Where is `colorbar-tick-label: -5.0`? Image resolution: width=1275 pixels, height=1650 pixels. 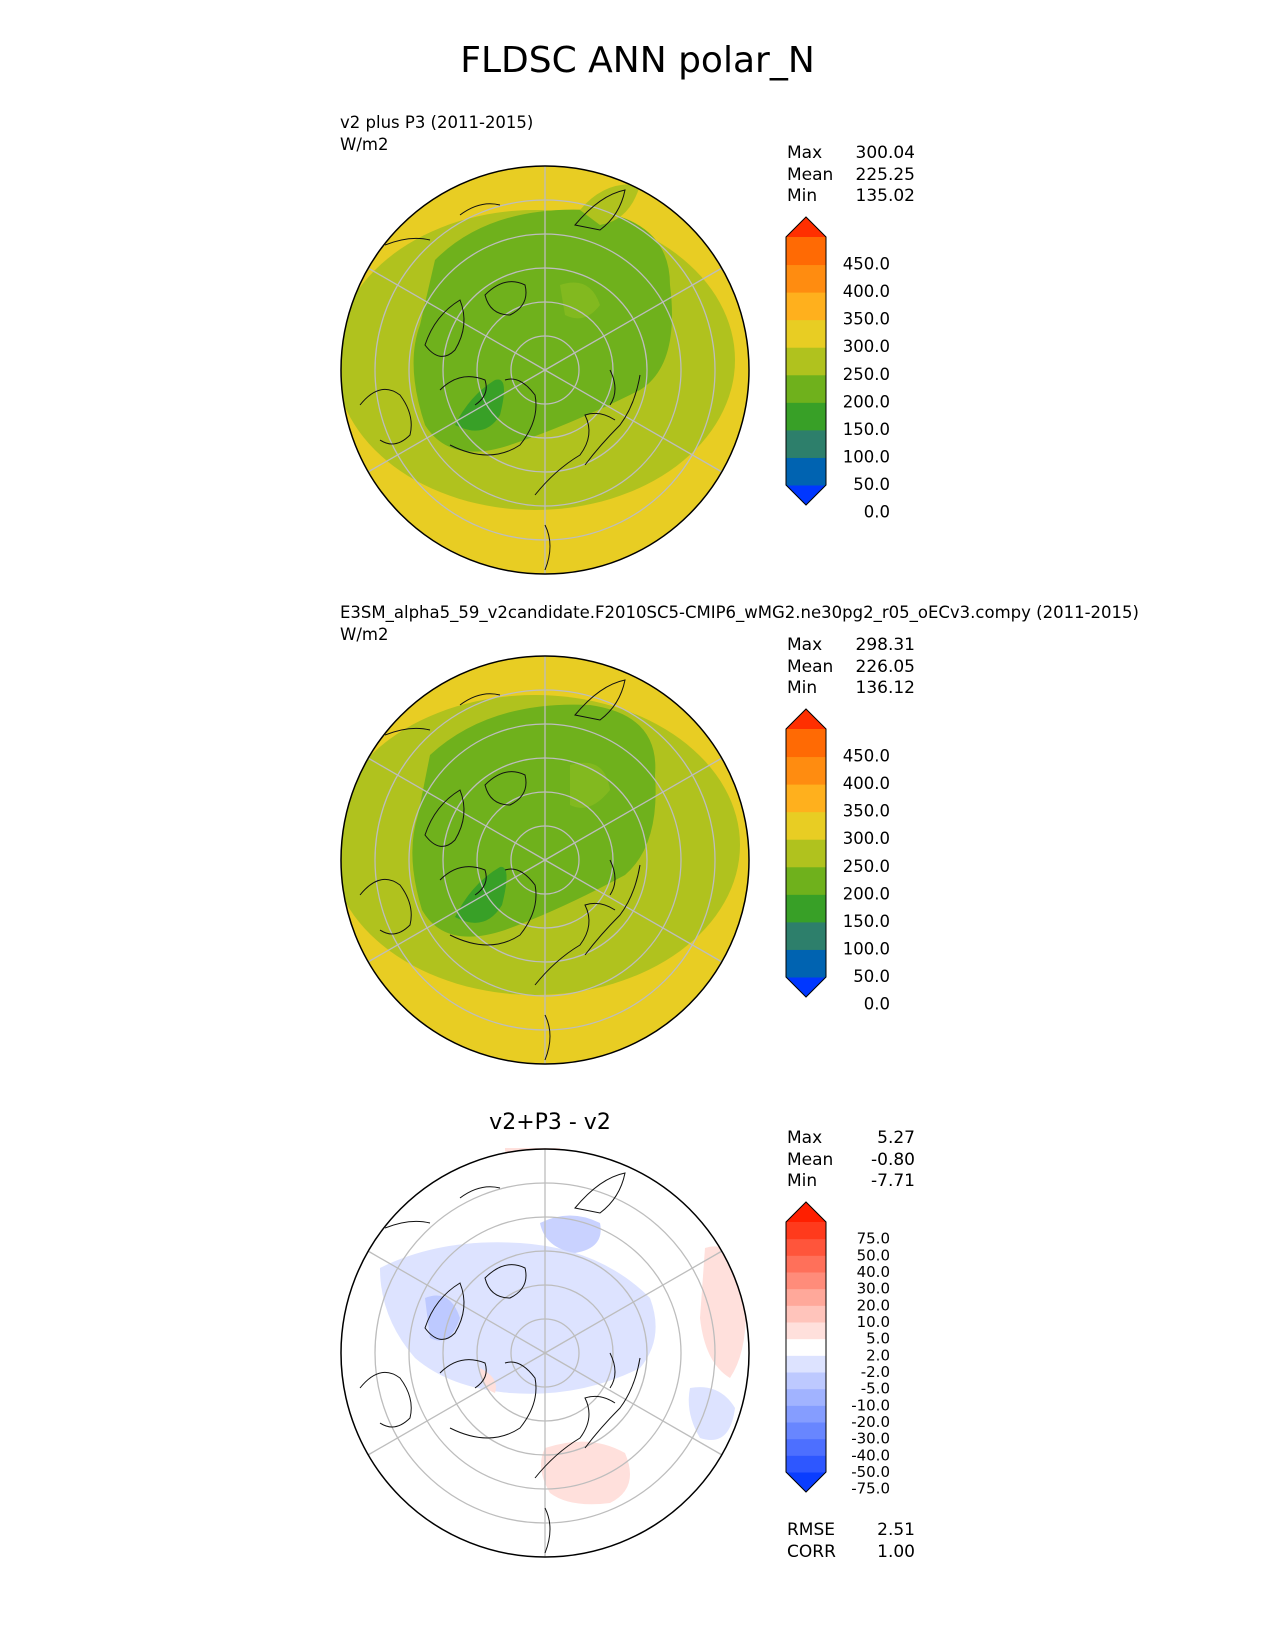
colorbar-tick-label: -5.0 is located at coordinates (875, 1389).